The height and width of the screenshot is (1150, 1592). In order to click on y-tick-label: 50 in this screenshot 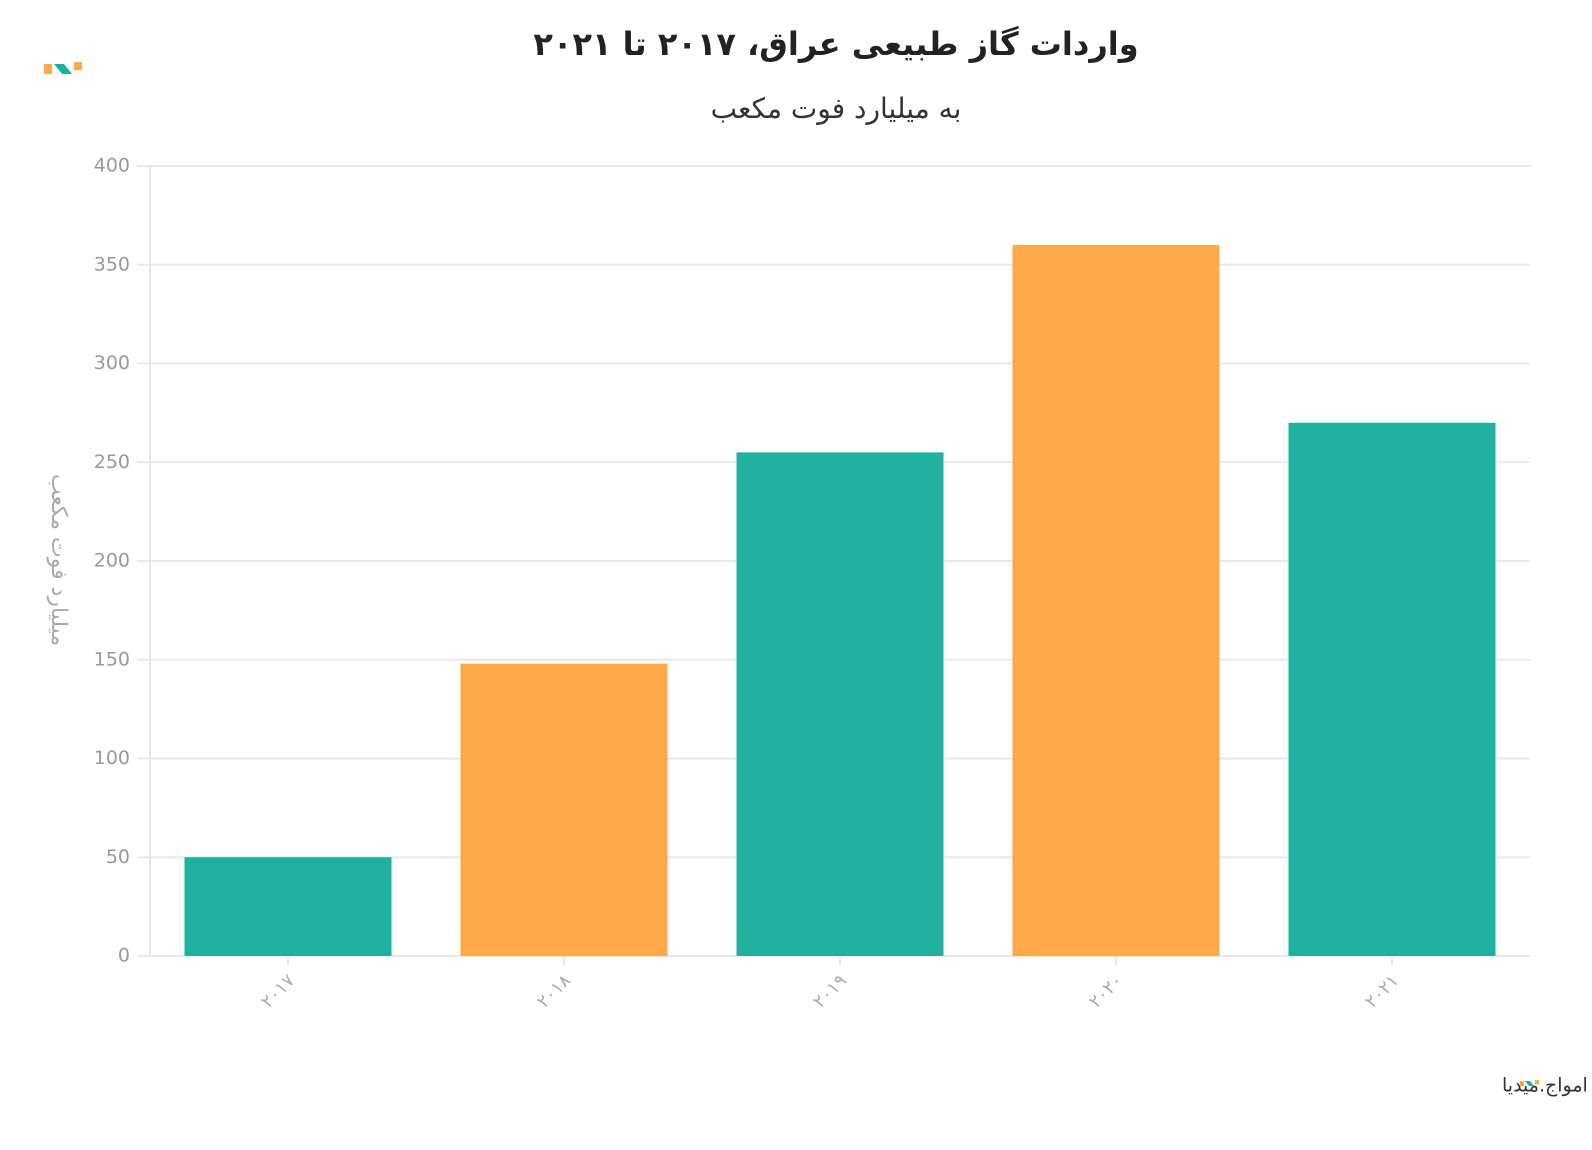, I will do `click(118, 857)`.